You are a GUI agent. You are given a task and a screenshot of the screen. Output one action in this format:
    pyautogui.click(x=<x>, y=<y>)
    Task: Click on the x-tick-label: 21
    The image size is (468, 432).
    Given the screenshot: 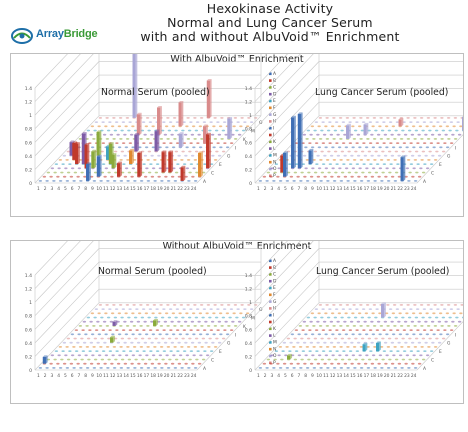 What is the action you would take?
    pyautogui.click(x=174, y=189)
    